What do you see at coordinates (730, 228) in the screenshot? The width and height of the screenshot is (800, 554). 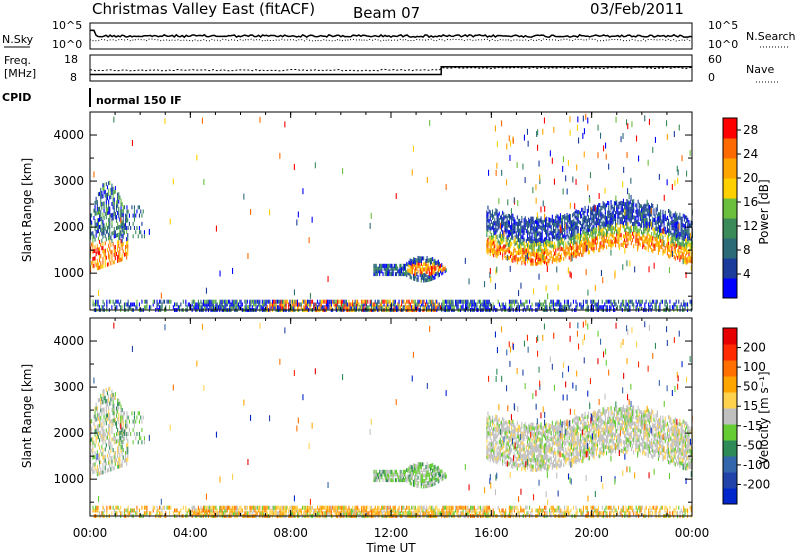 I see `colorbar-swatch` at bounding box center [730, 228].